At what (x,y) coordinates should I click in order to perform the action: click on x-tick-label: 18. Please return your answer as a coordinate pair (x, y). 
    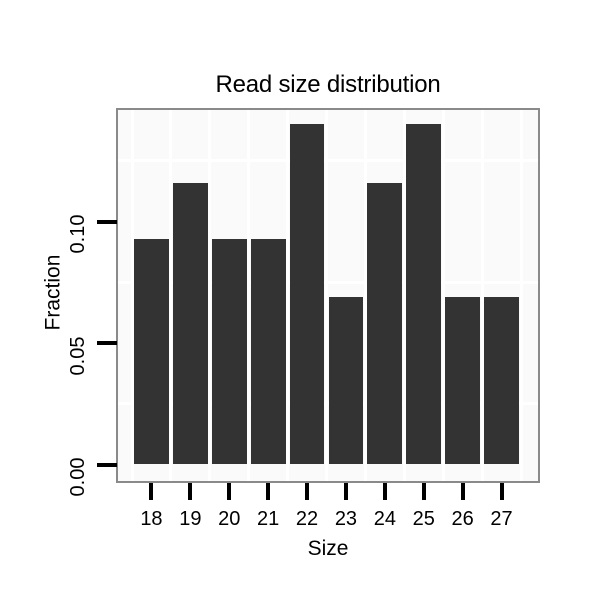
    Looking at the image, I should click on (151, 519).